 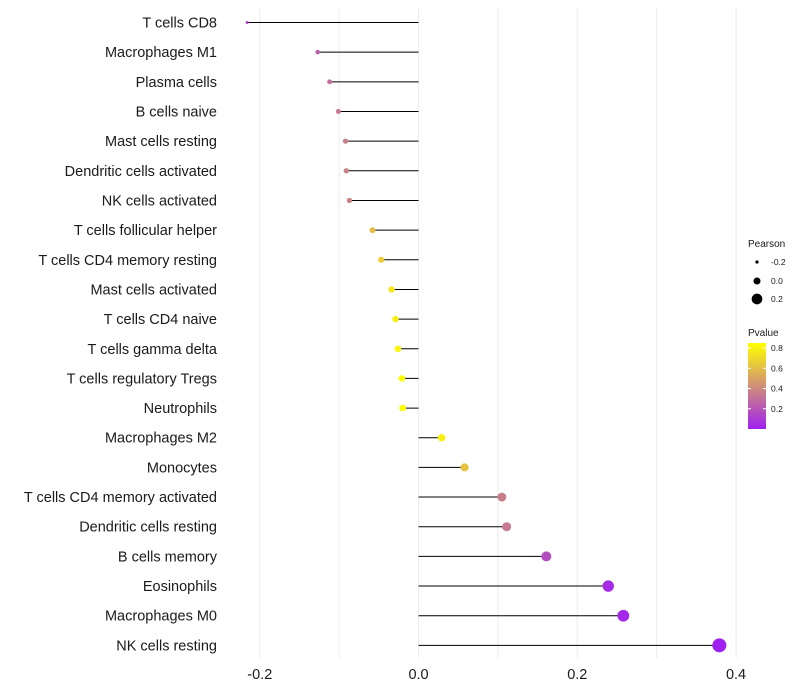 What do you see at coordinates (763, 333) in the screenshot?
I see `legend-color-title: Pvalue` at bounding box center [763, 333].